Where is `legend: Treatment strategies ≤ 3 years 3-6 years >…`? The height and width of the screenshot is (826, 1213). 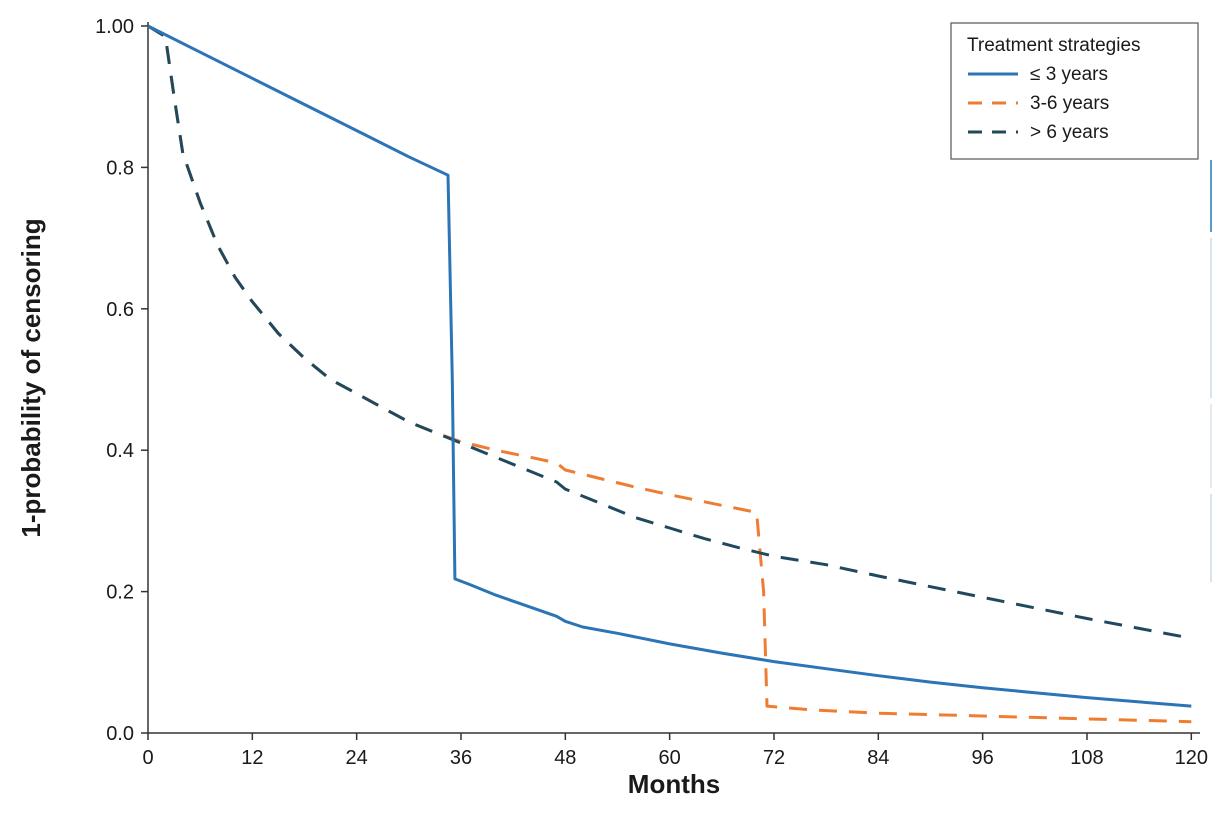
legend: Treatment strategies ≤ 3 years 3-6 years >… is located at coordinates (1074, 91).